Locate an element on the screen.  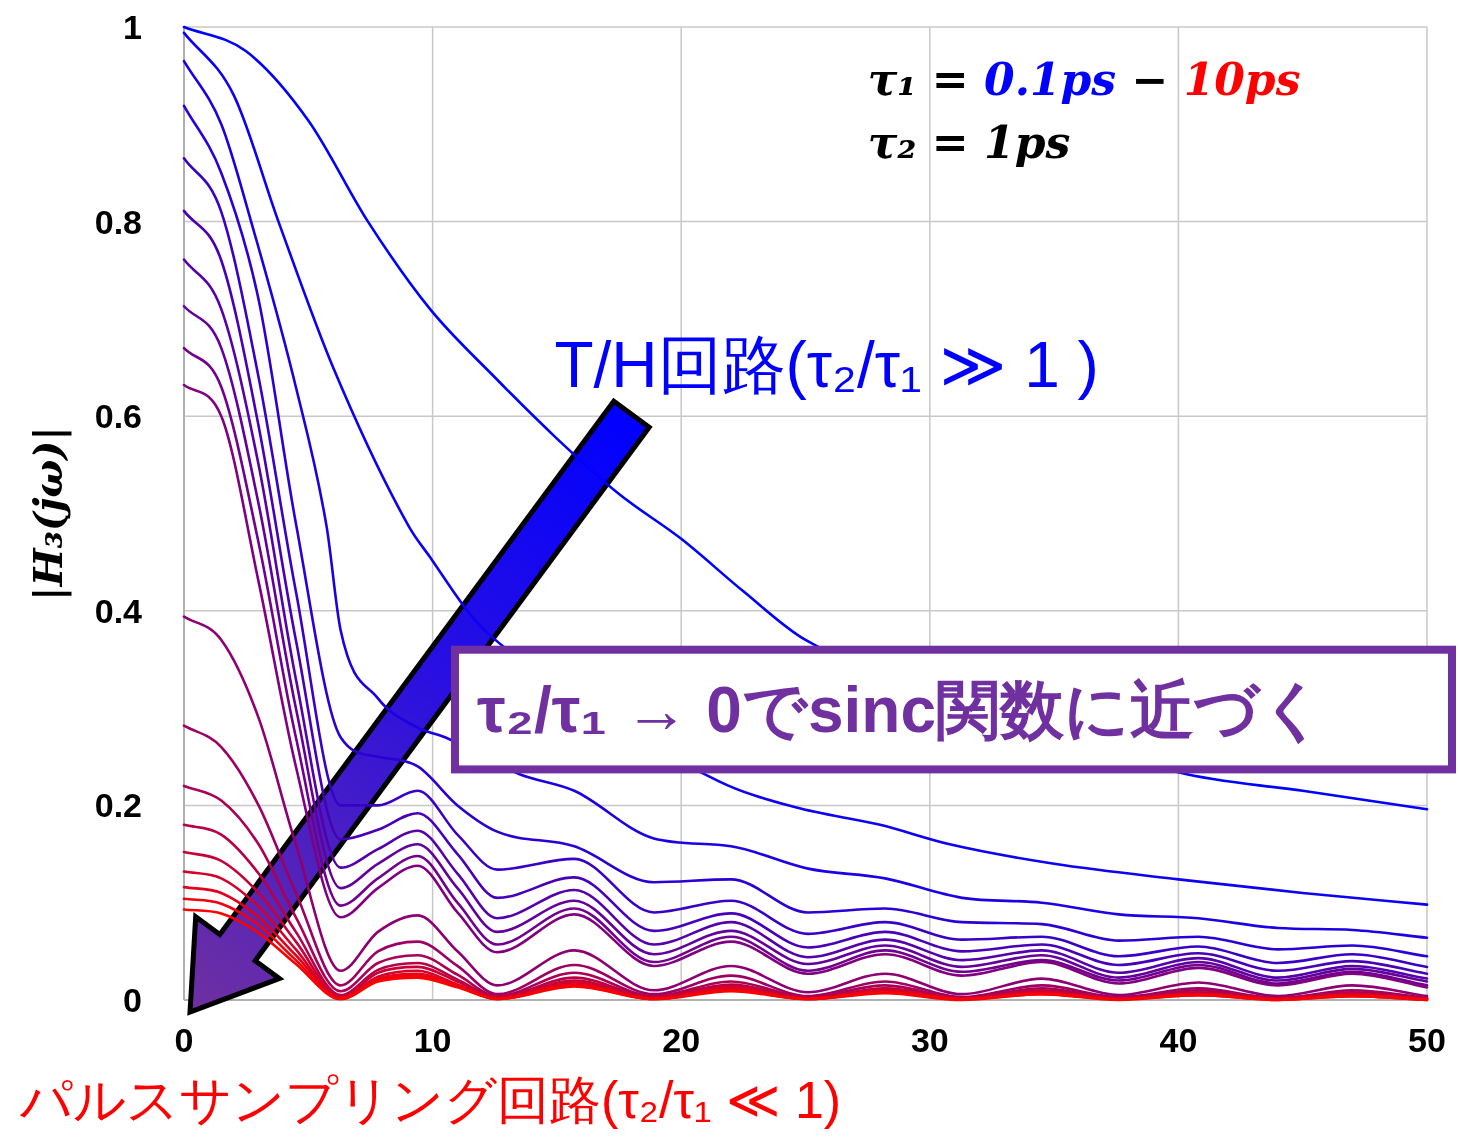
annotation: τ₂ = 1ps is located at coordinates (969, 143).